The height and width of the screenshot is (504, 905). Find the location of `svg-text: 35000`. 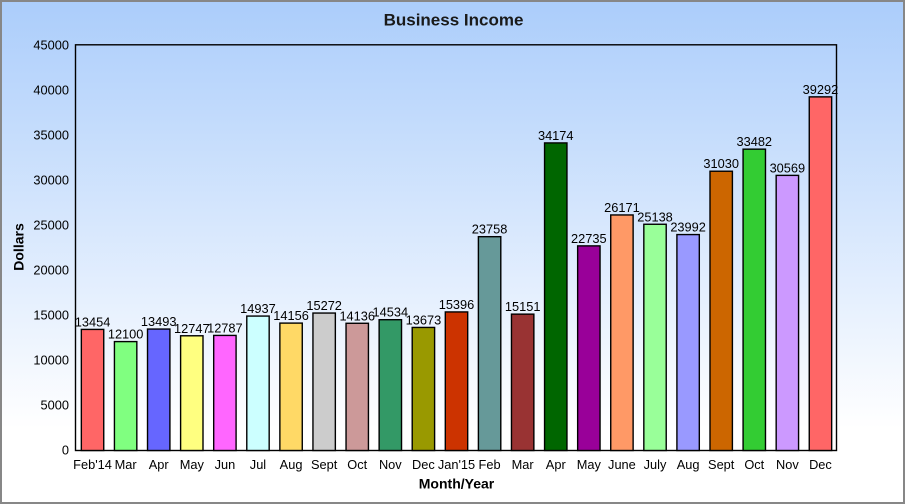

svg-text: 35000 is located at coordinates (51, 134).